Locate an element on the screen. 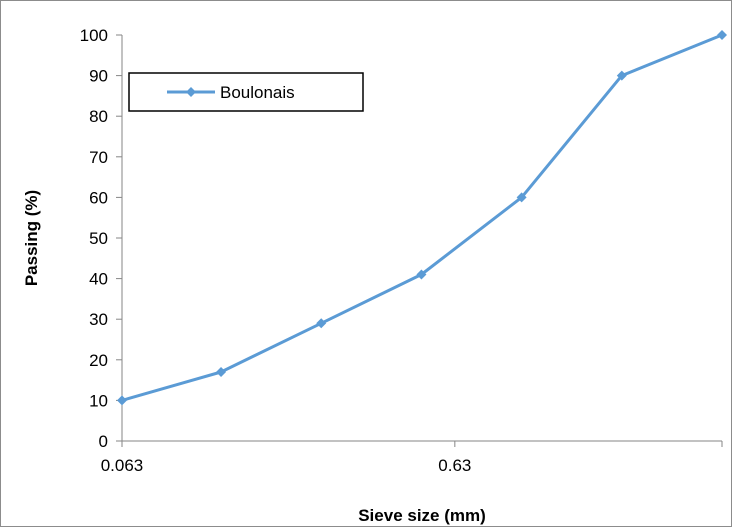  y-tick-label: 30 is located at coordinates (98, 319).